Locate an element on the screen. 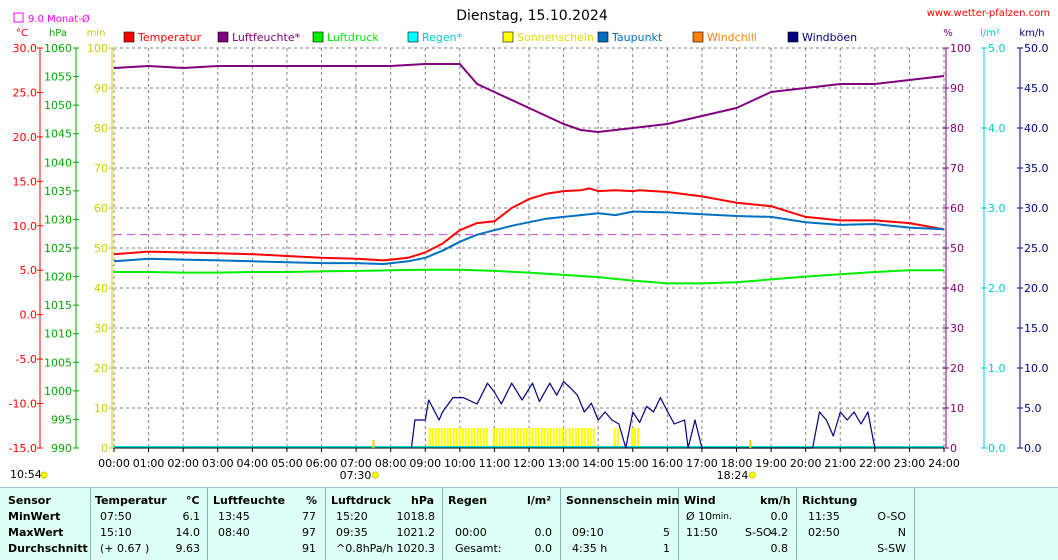 The height and width of the screenshot is (560, 1058). tick-label-humidity: 80 is located at coordinates (957, 128).